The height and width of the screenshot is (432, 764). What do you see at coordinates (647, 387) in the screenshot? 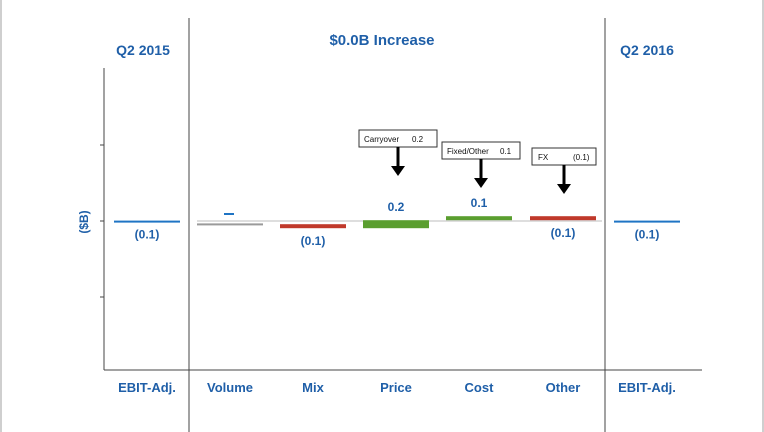
I see `x-tick-label-6: EBIT-Adj.` at bounding box center [647, 387].